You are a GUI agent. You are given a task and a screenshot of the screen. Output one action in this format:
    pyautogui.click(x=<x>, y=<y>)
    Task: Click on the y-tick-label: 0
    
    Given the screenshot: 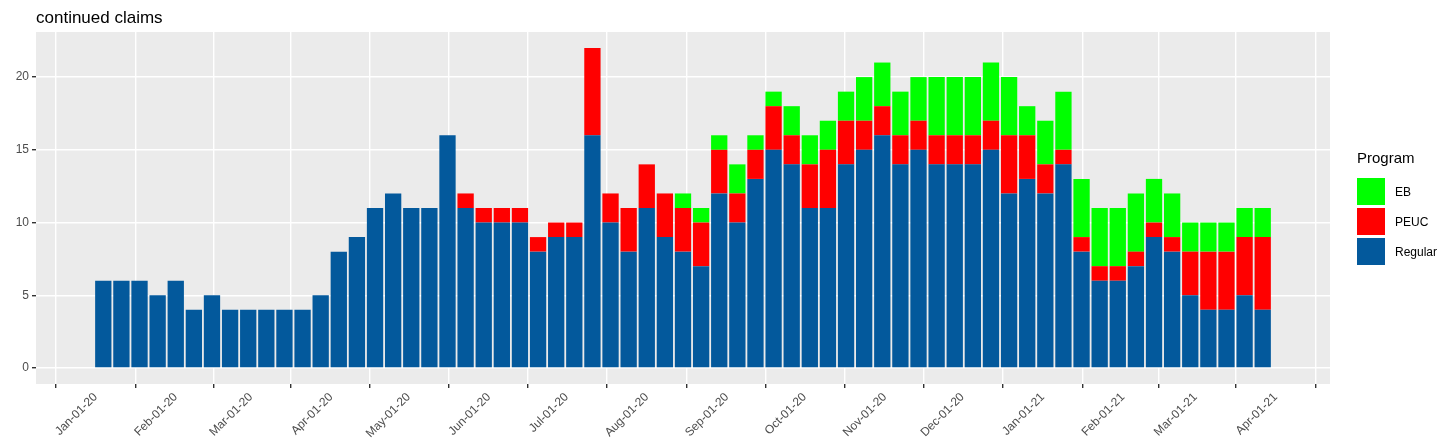 What is the action you would take?
    pyautogui.click(x=26, y=367)
    